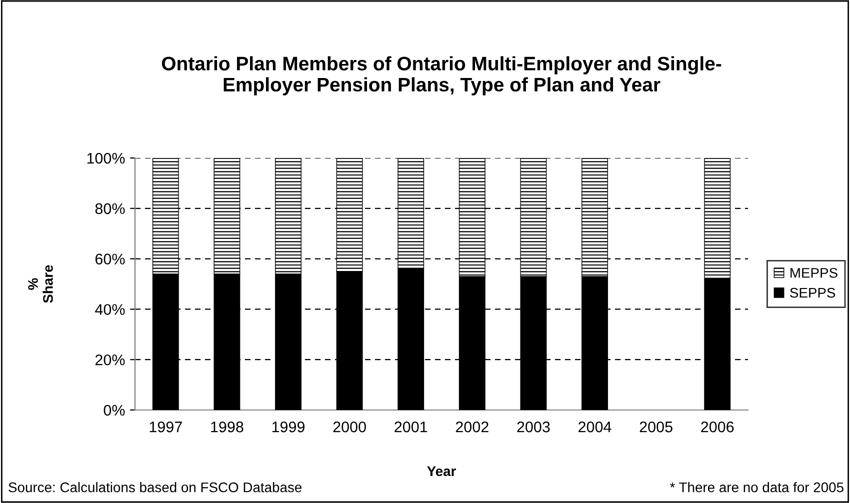 Image resolution: width=850 pixels, height=503 pixels. Describe the element at coordinates (110, 259) in the screenshot. I see `y-tick-label: 60%` at that location.